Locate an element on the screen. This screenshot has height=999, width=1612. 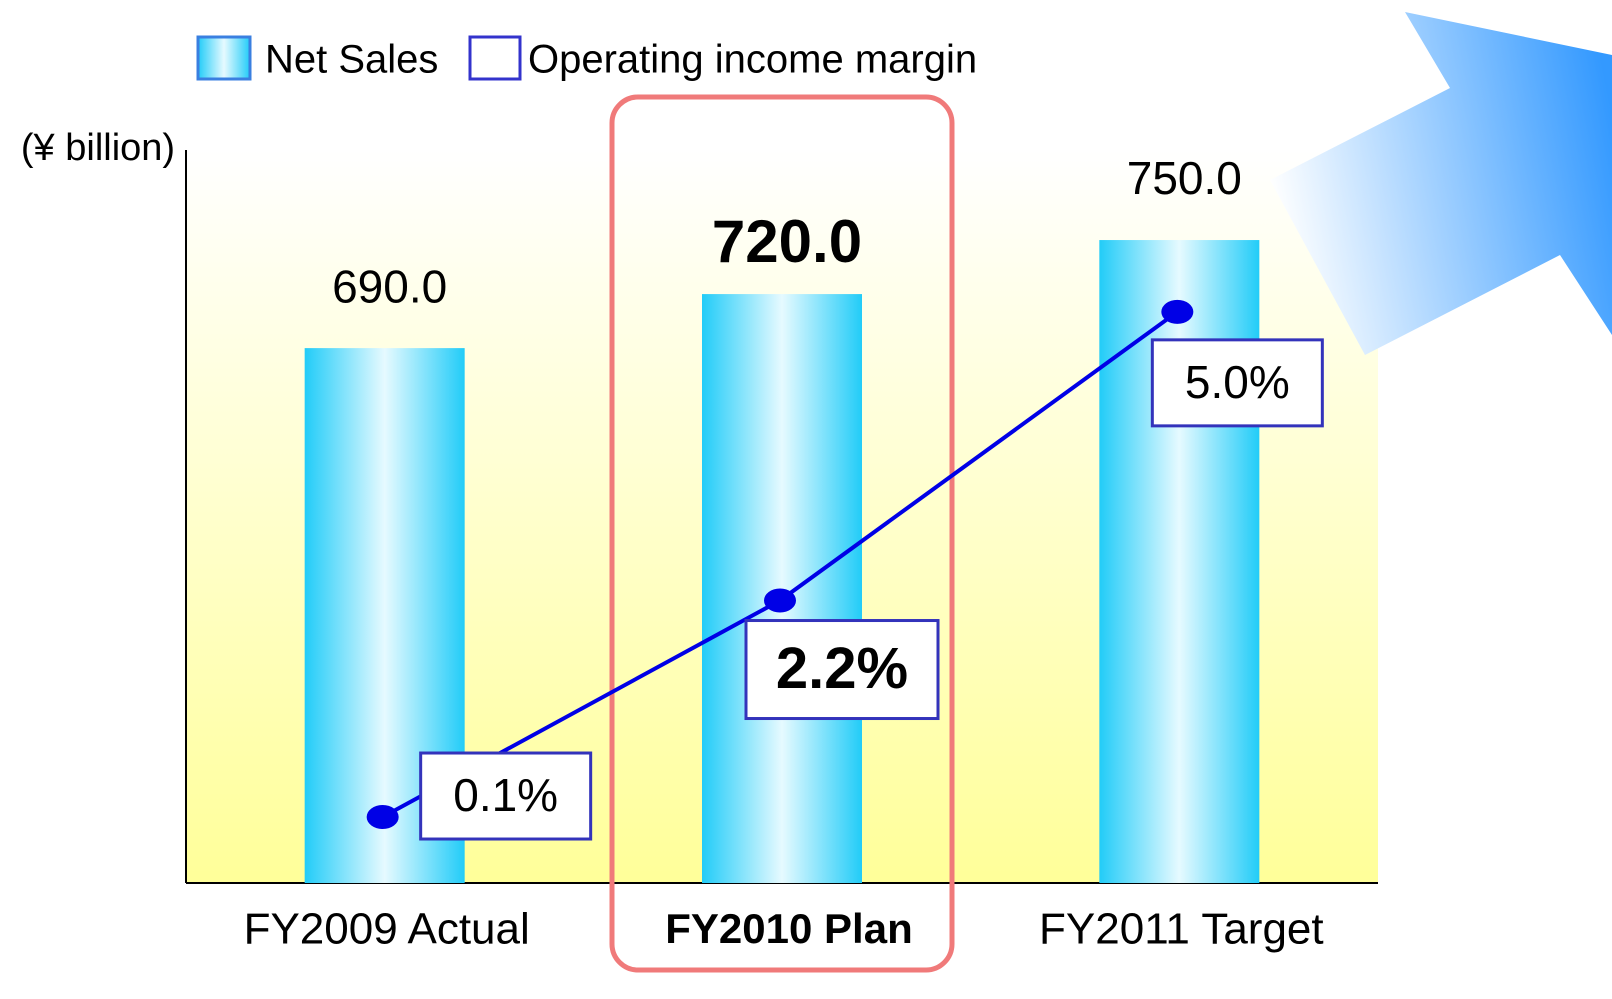
line-value-label: 2.2% is located at coordinates (842, 668).